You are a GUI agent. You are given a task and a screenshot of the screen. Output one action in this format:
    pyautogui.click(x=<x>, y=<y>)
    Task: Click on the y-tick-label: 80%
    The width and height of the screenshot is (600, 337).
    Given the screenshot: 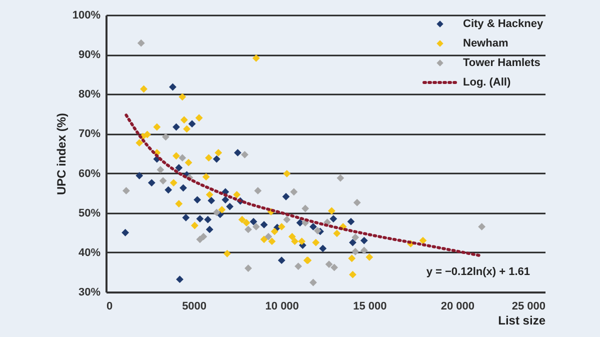 What is the action you would take?
    pyautogui.click(x=89, y=94)
    